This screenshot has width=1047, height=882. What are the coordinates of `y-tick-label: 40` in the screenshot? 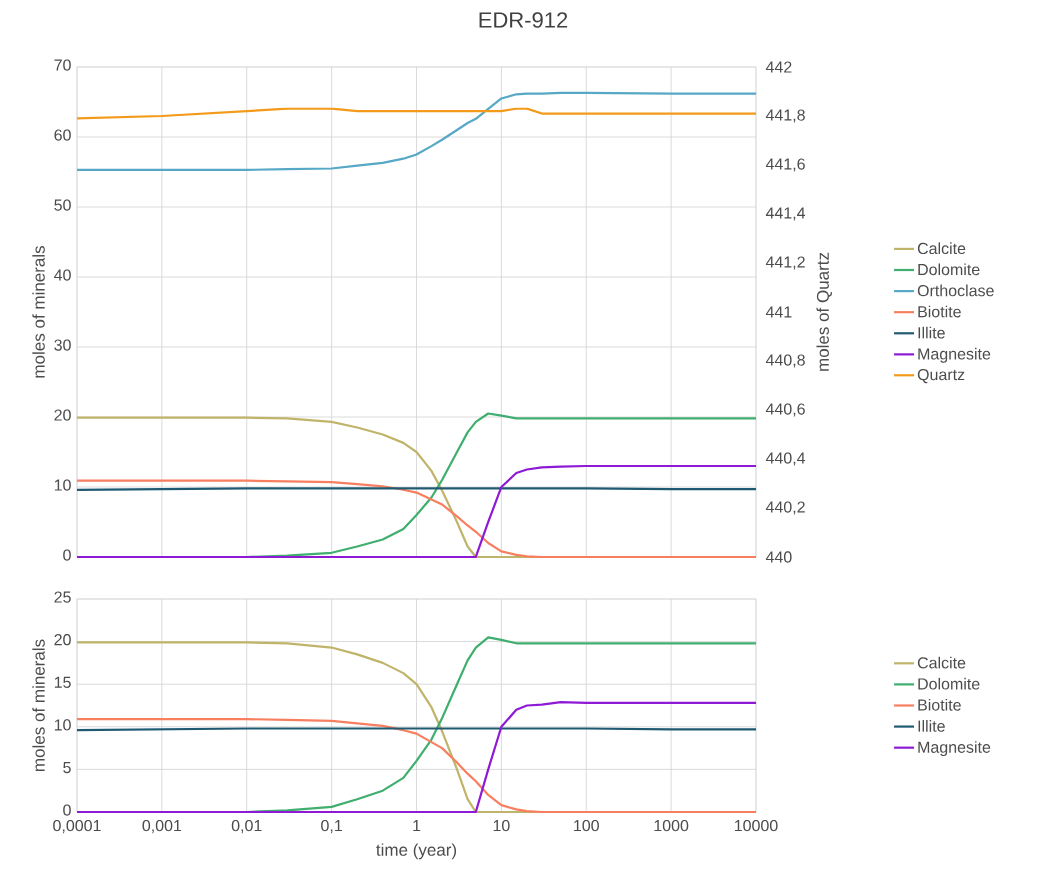 It's located at (62, 275).